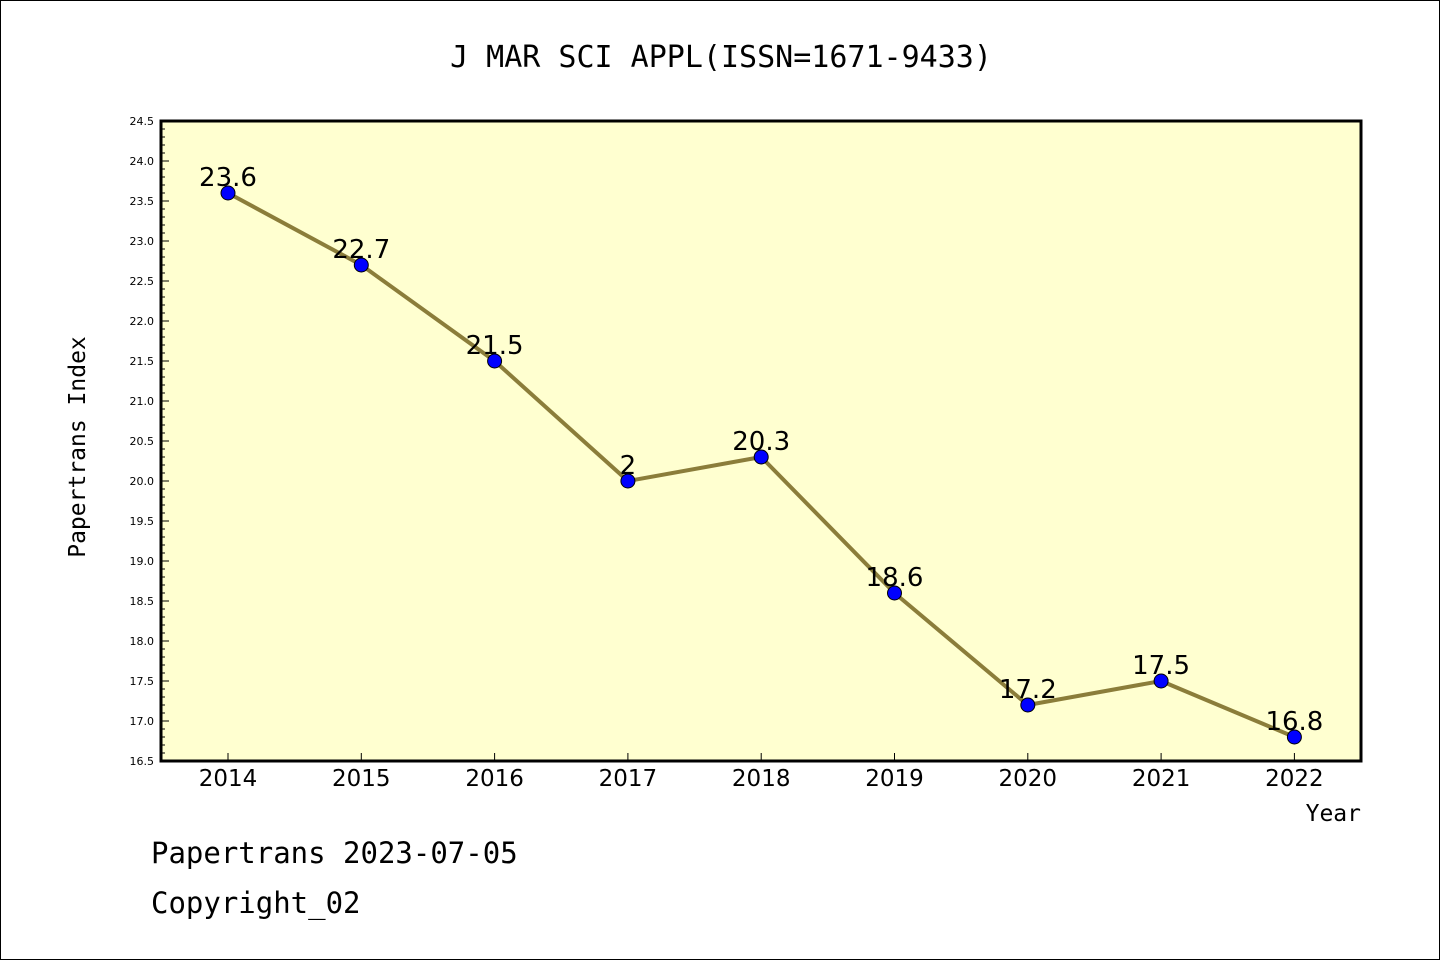 This screenshot has height=960, width=1440. I want to click on y-tick-label: 23.0, so click(142, 241).